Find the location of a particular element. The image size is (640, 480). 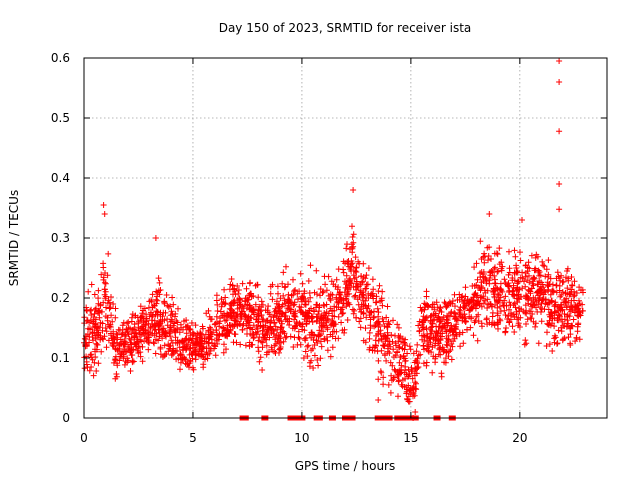

data-point-notable is located at coordinates (522, 220).